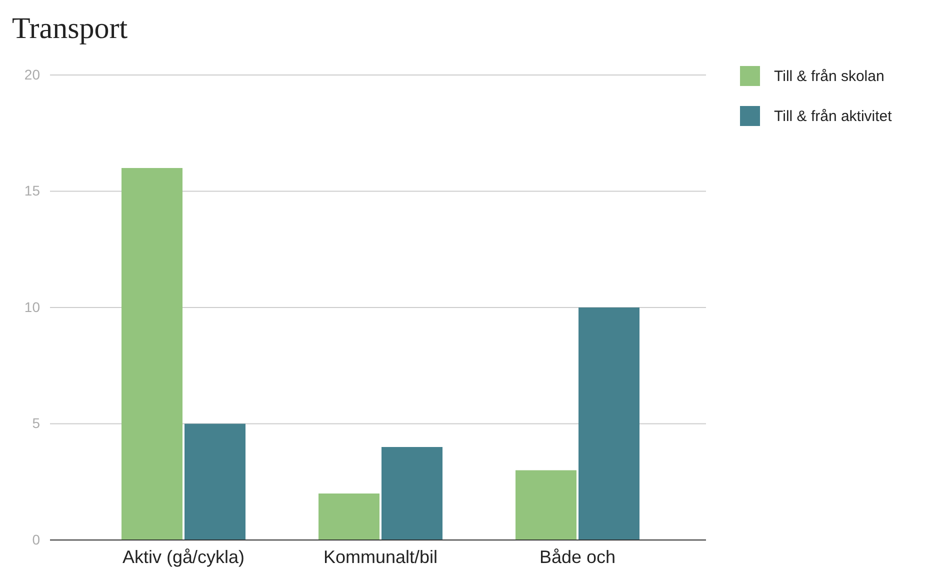 The image size is (935, 572). What do you see at coordinates (833, 116) in the screenshot?
I see `legend-label: Till & från aktivitet` at bounding box center [833, 116].